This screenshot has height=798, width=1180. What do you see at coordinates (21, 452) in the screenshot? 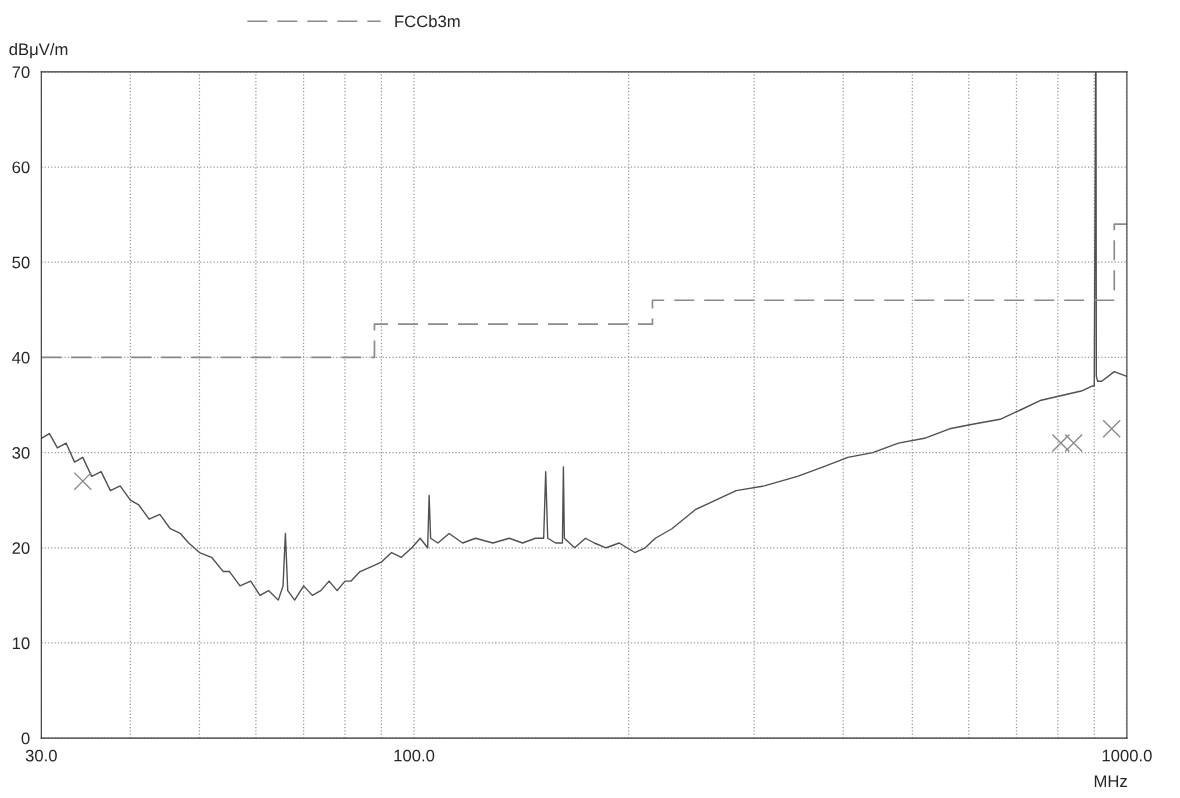
I see `y-tick-label: 30` at bounding box center [21, 452].